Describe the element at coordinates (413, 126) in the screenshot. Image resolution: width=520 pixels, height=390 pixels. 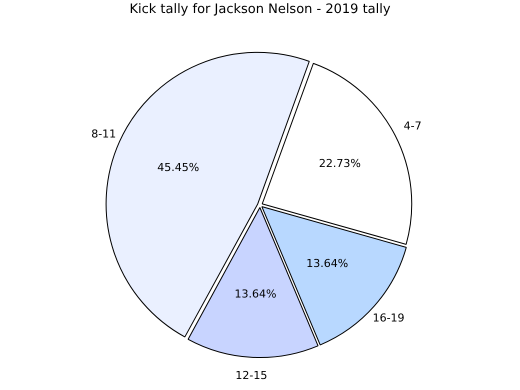
I see `slice-label: 4-7` at that location.